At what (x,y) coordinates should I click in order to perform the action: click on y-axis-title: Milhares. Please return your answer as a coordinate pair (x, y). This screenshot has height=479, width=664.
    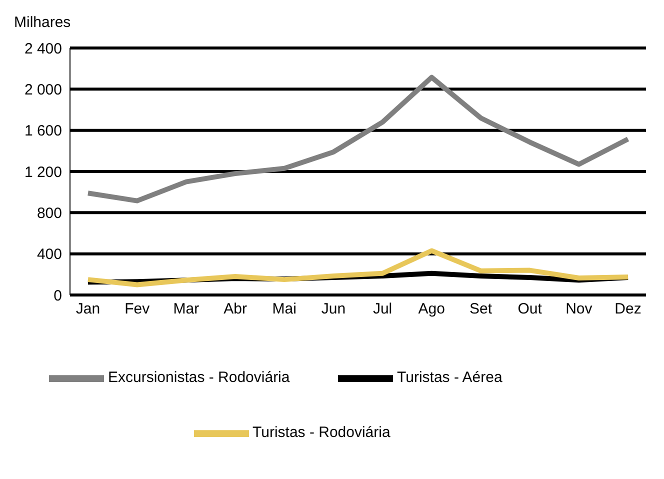
    Looking at the image, I should click on (42, 22).